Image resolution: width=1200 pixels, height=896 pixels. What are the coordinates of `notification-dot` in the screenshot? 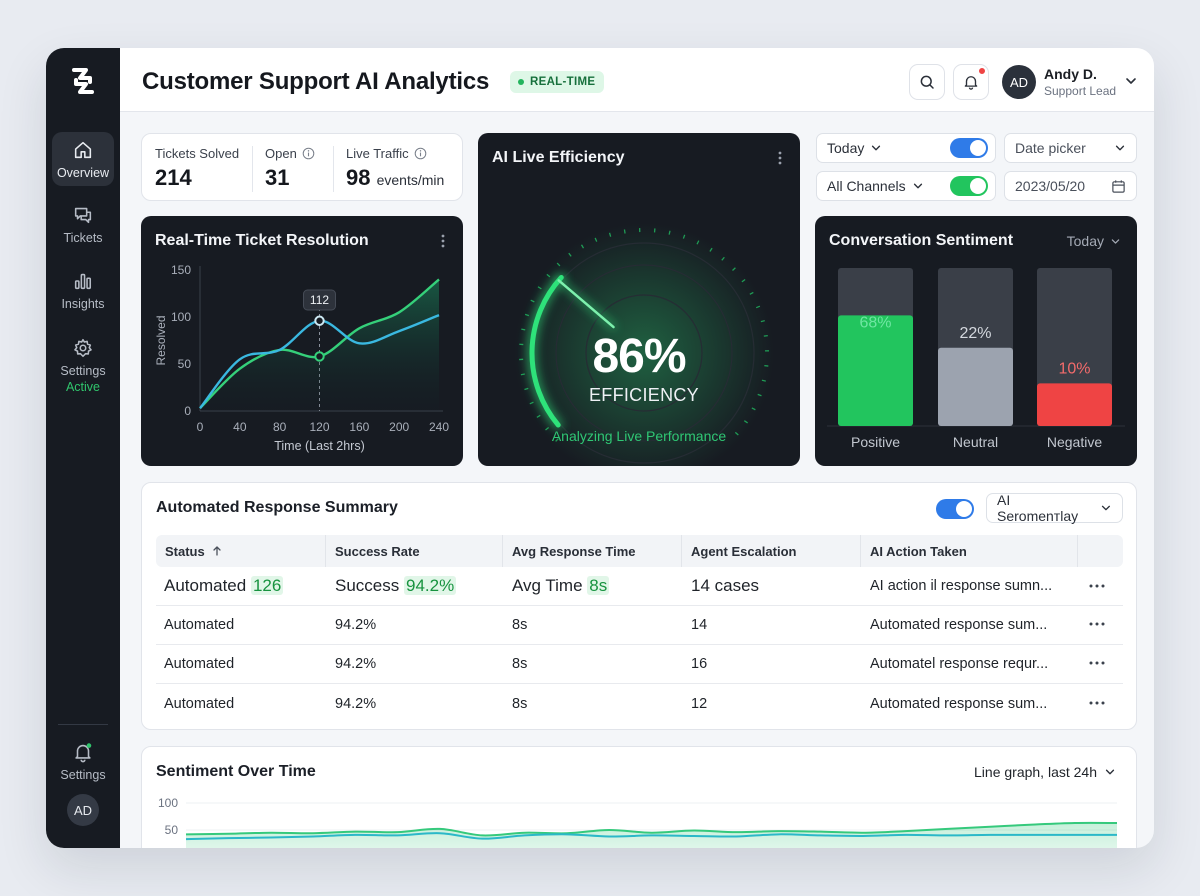 It's located at (982, 71).